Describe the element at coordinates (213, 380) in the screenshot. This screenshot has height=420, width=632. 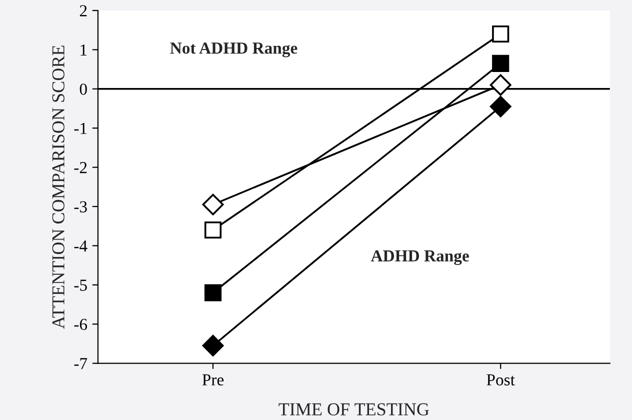
I see `x-tick-label: Pre` at that location.